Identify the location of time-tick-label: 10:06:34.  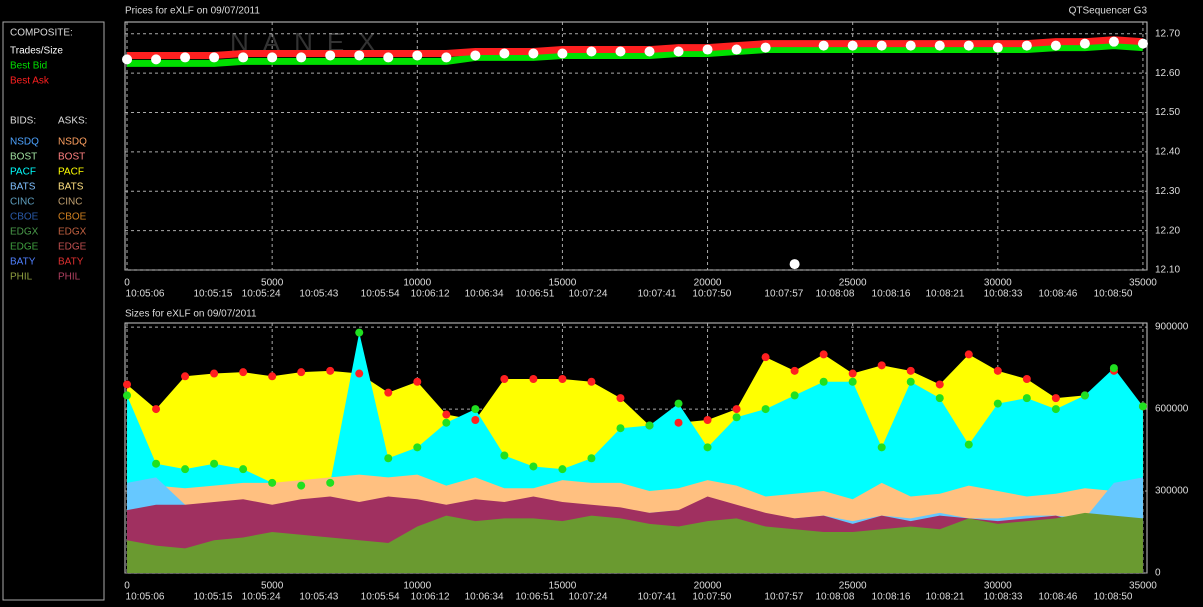
(484, 597).